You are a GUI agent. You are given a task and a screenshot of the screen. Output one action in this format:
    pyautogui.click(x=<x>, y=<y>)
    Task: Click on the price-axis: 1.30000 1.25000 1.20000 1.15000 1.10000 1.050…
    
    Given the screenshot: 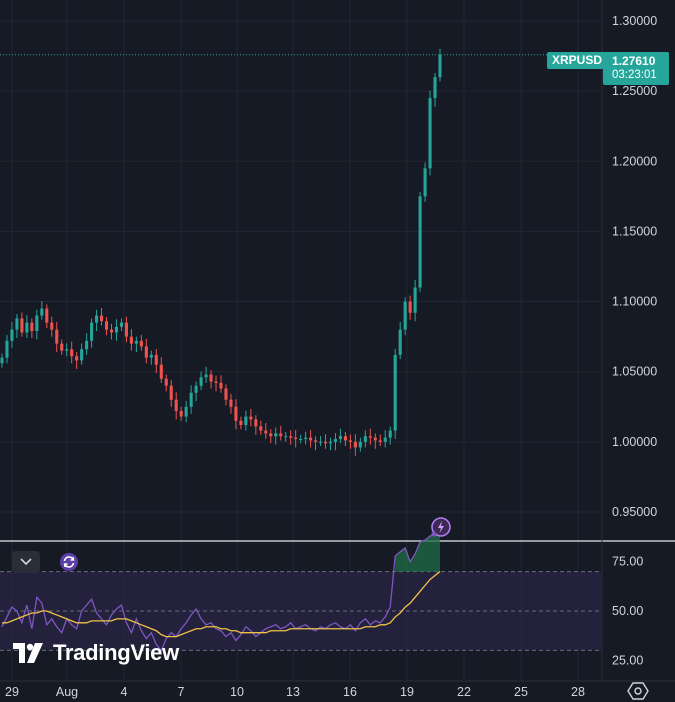 What is the action you would take?
    pyautogui.click(x=634, y=266)
    